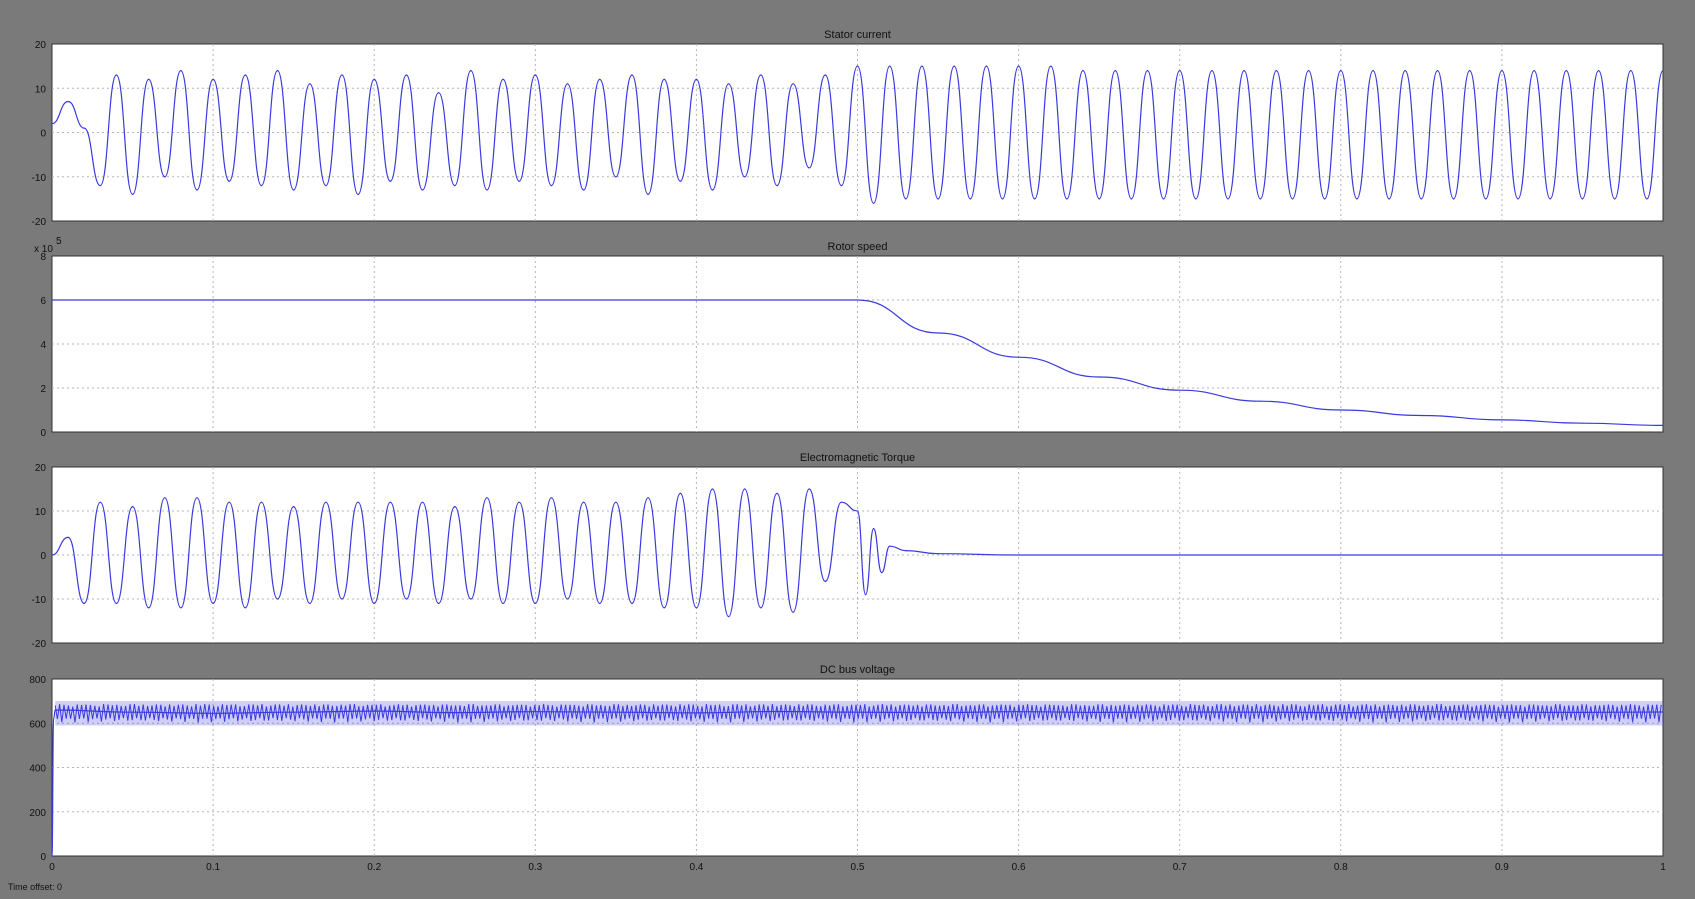 This screenshot has width=1695, height=899. I want to click on y-tick-label: 600, so click(37, 724).